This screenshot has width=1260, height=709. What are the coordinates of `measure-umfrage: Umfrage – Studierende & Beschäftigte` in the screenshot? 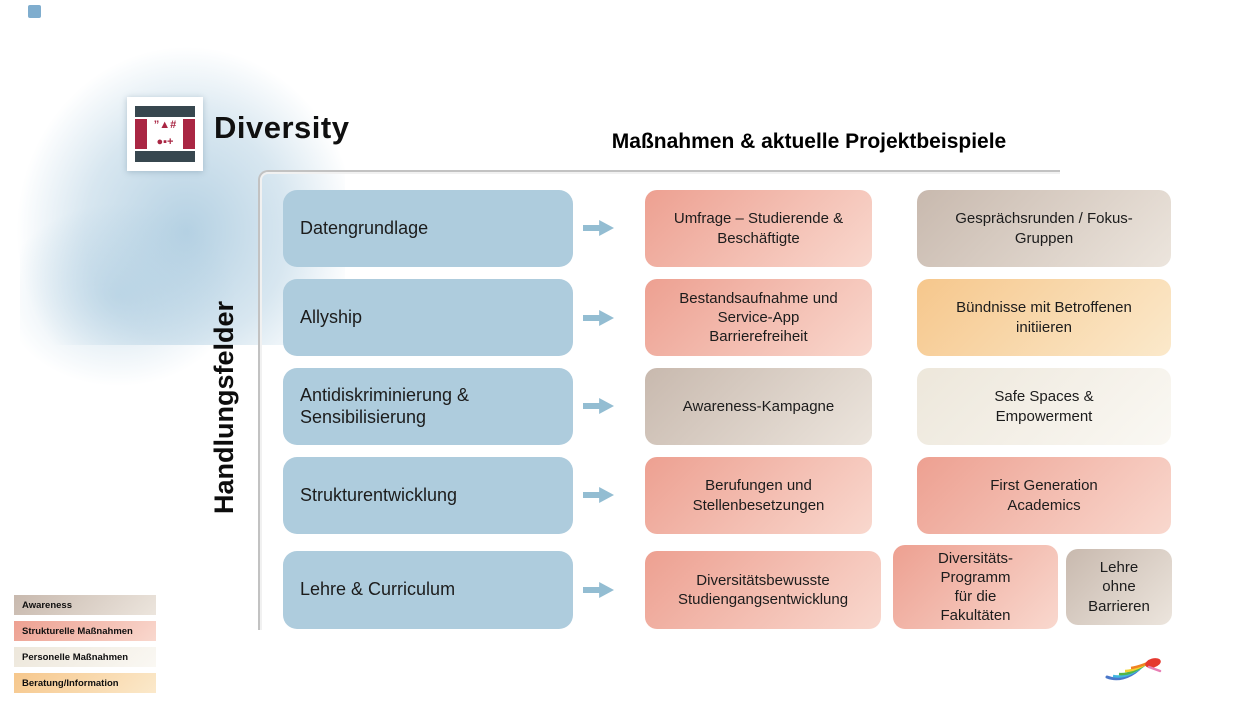 It's located at (758, 228).